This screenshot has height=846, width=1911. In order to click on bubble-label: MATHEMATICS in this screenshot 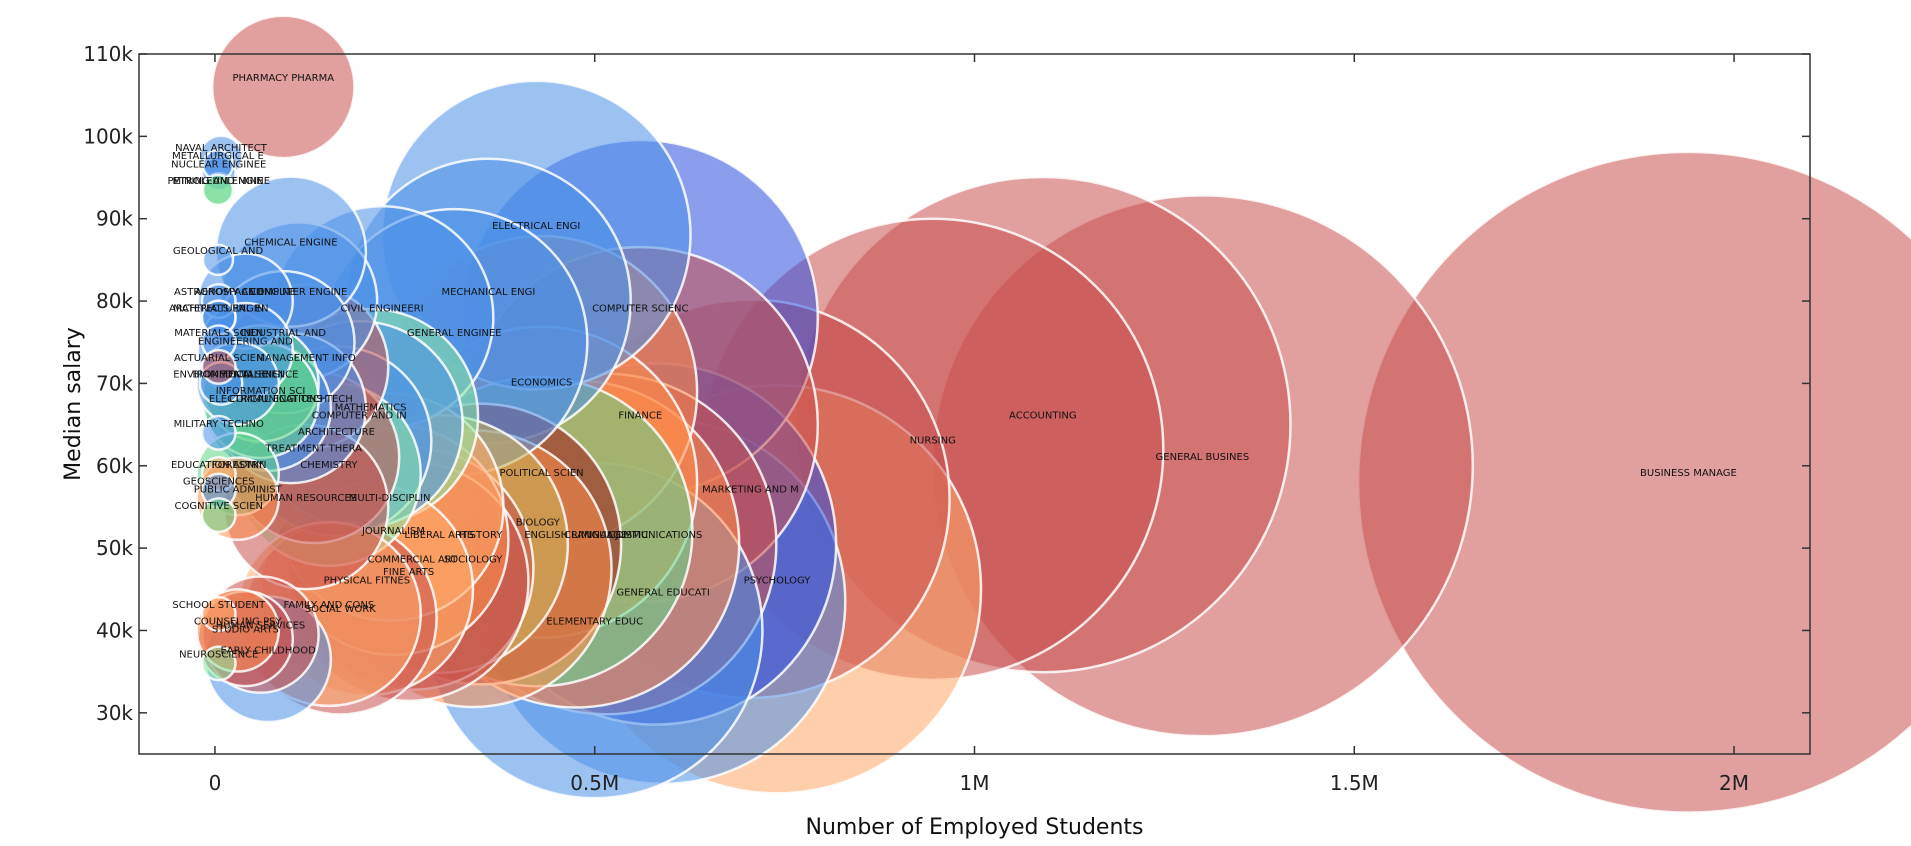, I will do `click(371, 407)`.